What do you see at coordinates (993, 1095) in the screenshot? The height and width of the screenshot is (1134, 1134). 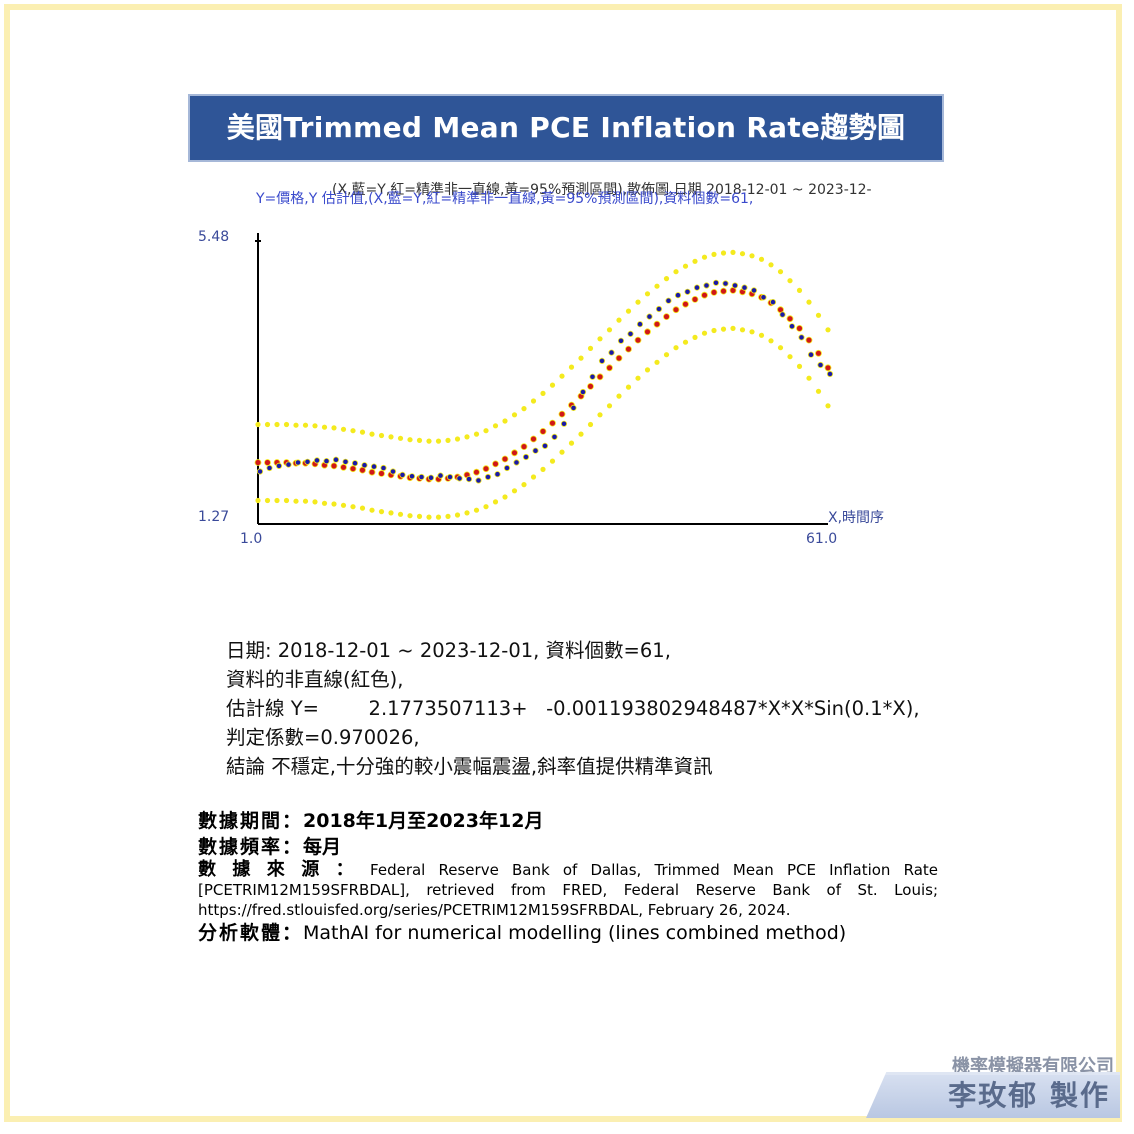 I see `maker-badge: 李玫郁 製作` at bounding box center [993, 1095].